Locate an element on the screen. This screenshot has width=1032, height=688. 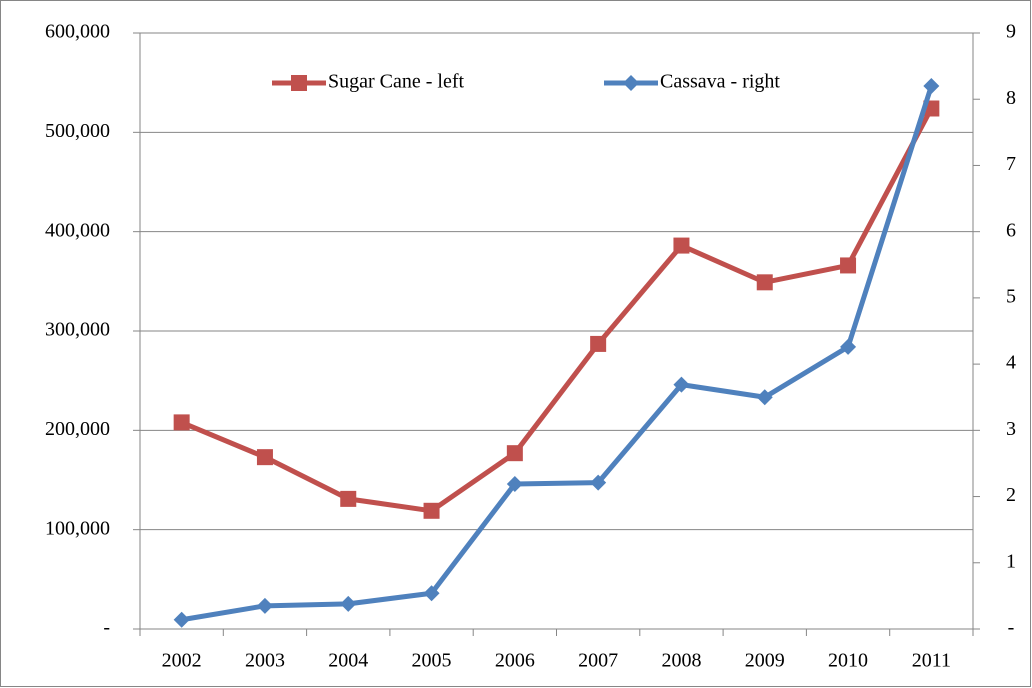
legend-label: Cassava - right is located at coordinates (720, 82).